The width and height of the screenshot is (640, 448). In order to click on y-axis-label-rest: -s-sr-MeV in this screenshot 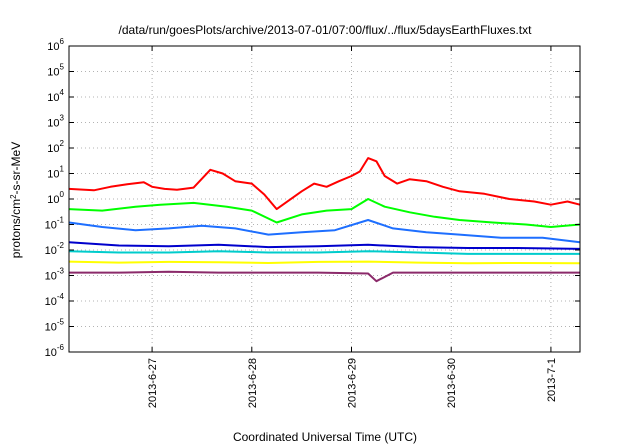, I will do `click(16, 168)`.